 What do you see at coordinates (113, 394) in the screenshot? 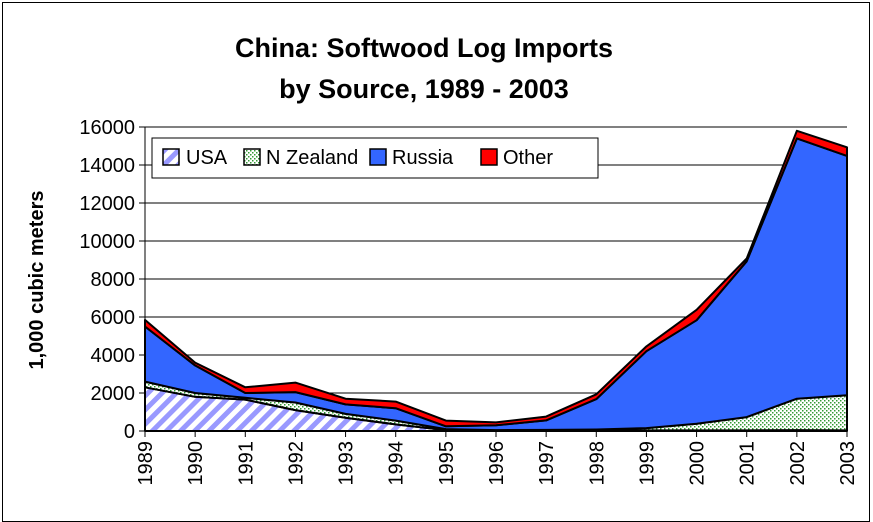
I see `y-tick-label: 2000` at bounding box center [113, 394].